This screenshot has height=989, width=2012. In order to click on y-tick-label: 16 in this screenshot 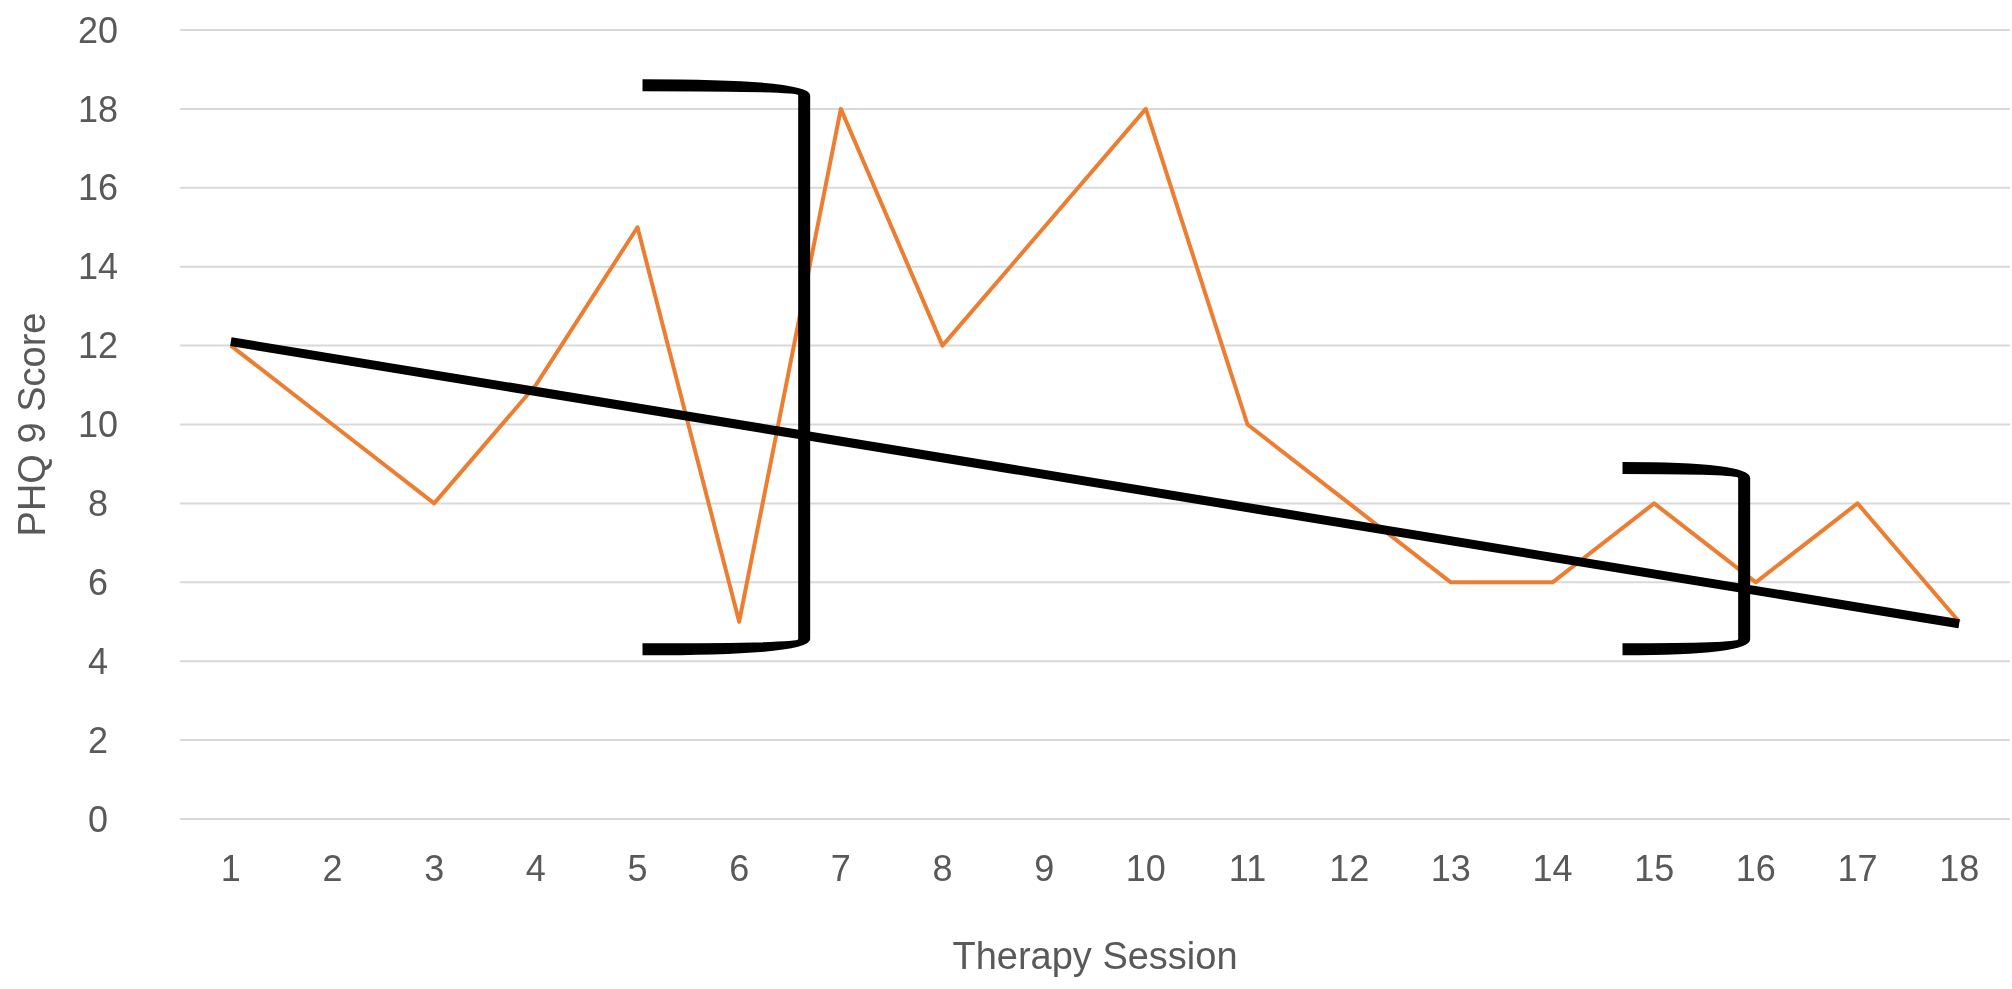, I will do `click(98, 188)`.